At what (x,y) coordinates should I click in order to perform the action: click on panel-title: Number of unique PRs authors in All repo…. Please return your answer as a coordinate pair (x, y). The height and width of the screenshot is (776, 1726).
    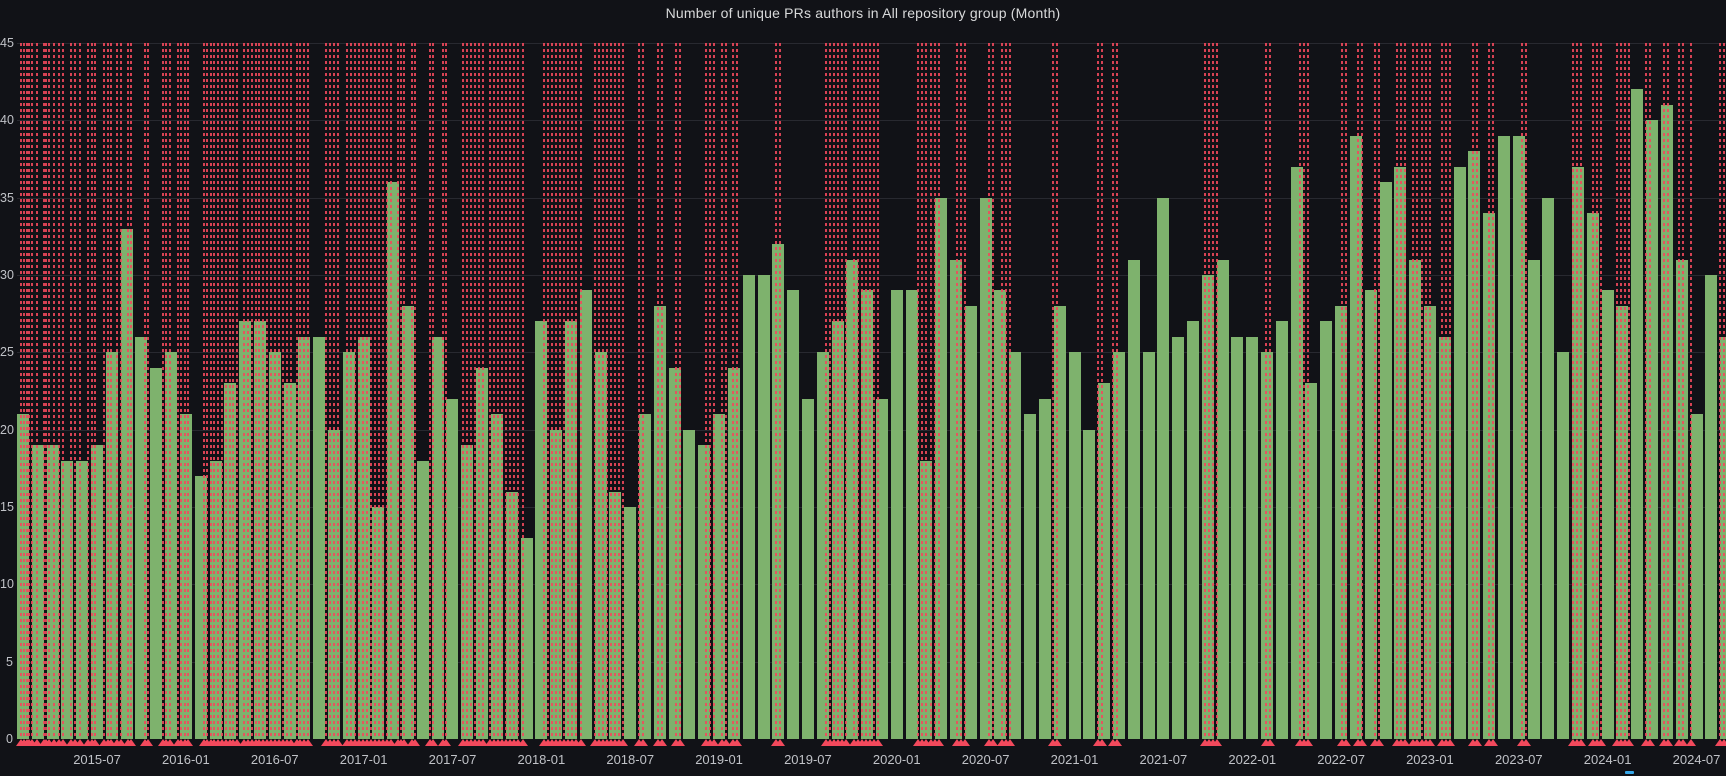
    Looking at the image, I should click on (863, 13).